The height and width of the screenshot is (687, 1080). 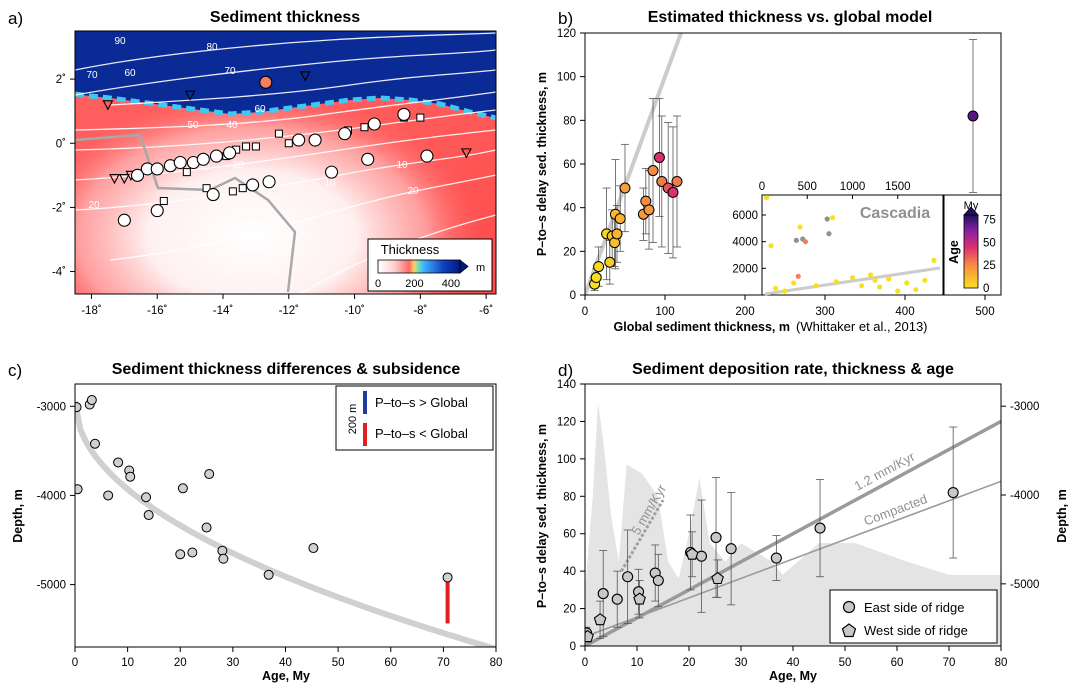 What do you see at coordinates (15, 370) in the screenshot?
I see `panel-label-c: c)` at bounding box center [15, 370].